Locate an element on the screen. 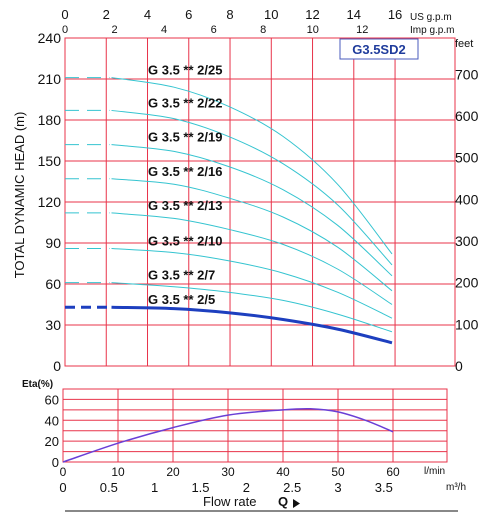 Image resolution: width=485 pixels, height=512 pixels. feet-tick-label: 500 is located at coordinates (467, 158).